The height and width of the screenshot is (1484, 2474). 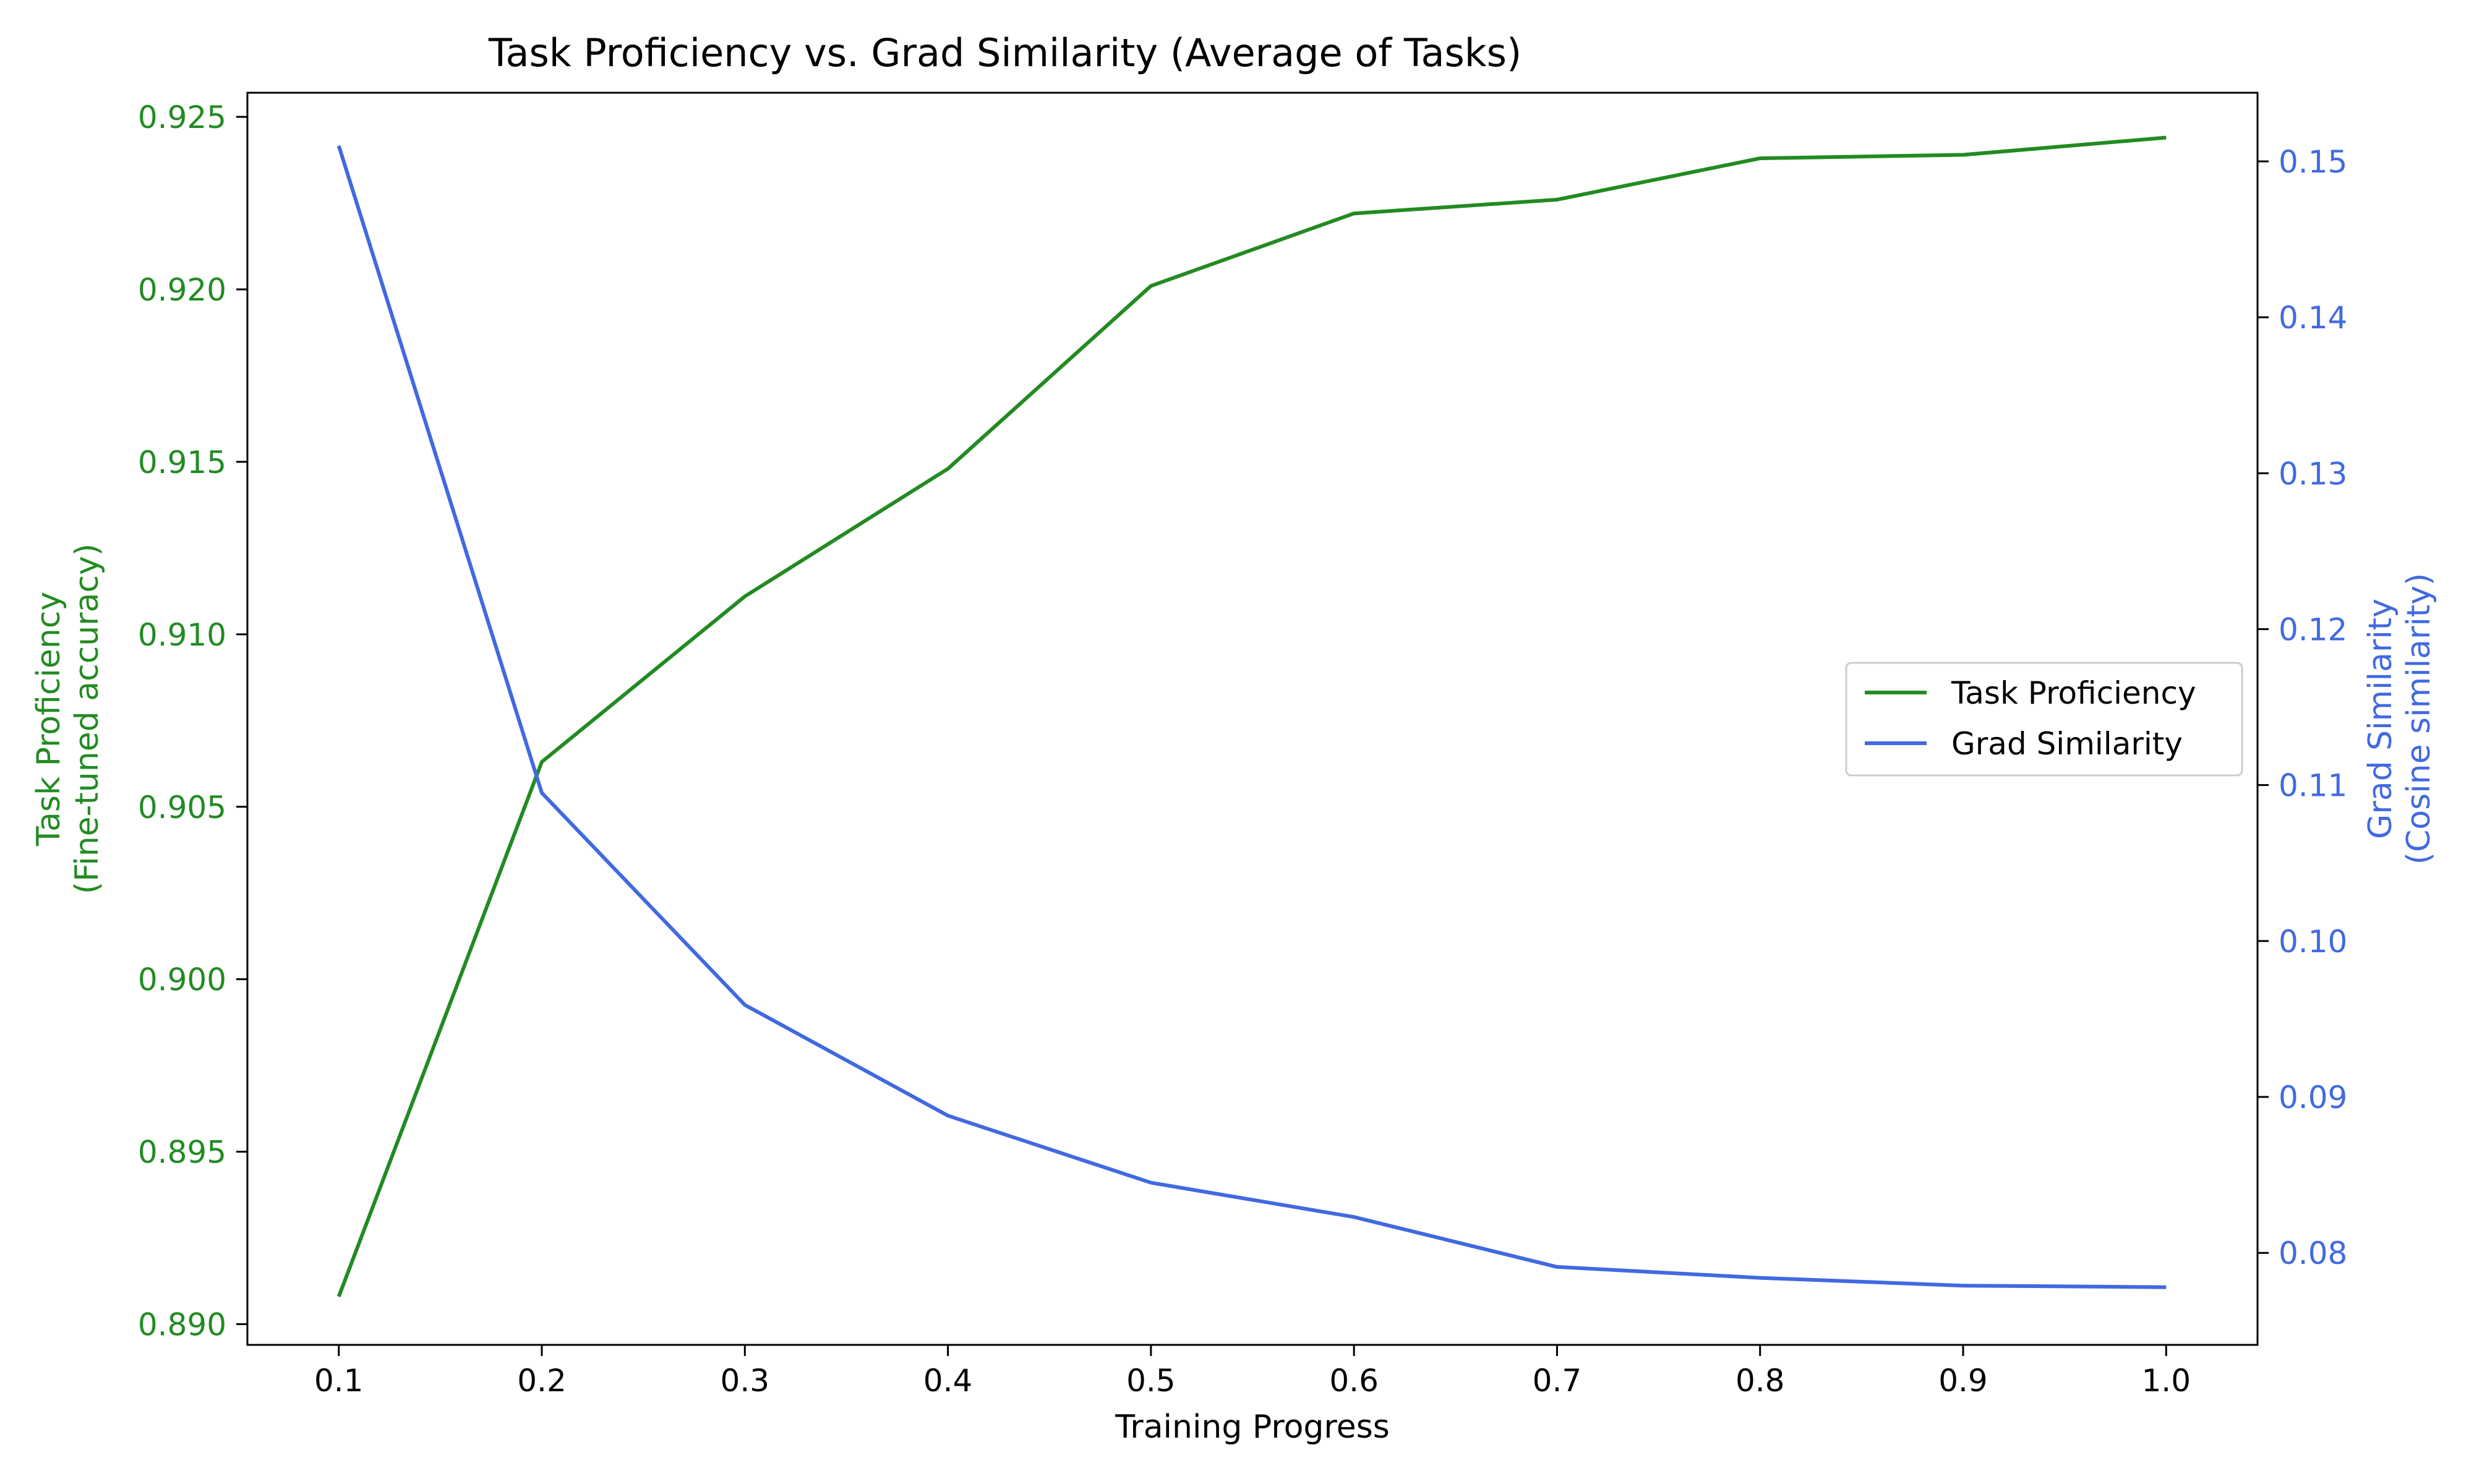 I want to click on y-right-axis-label-line: (Cosine similarity), so click(x=2419, y=719).